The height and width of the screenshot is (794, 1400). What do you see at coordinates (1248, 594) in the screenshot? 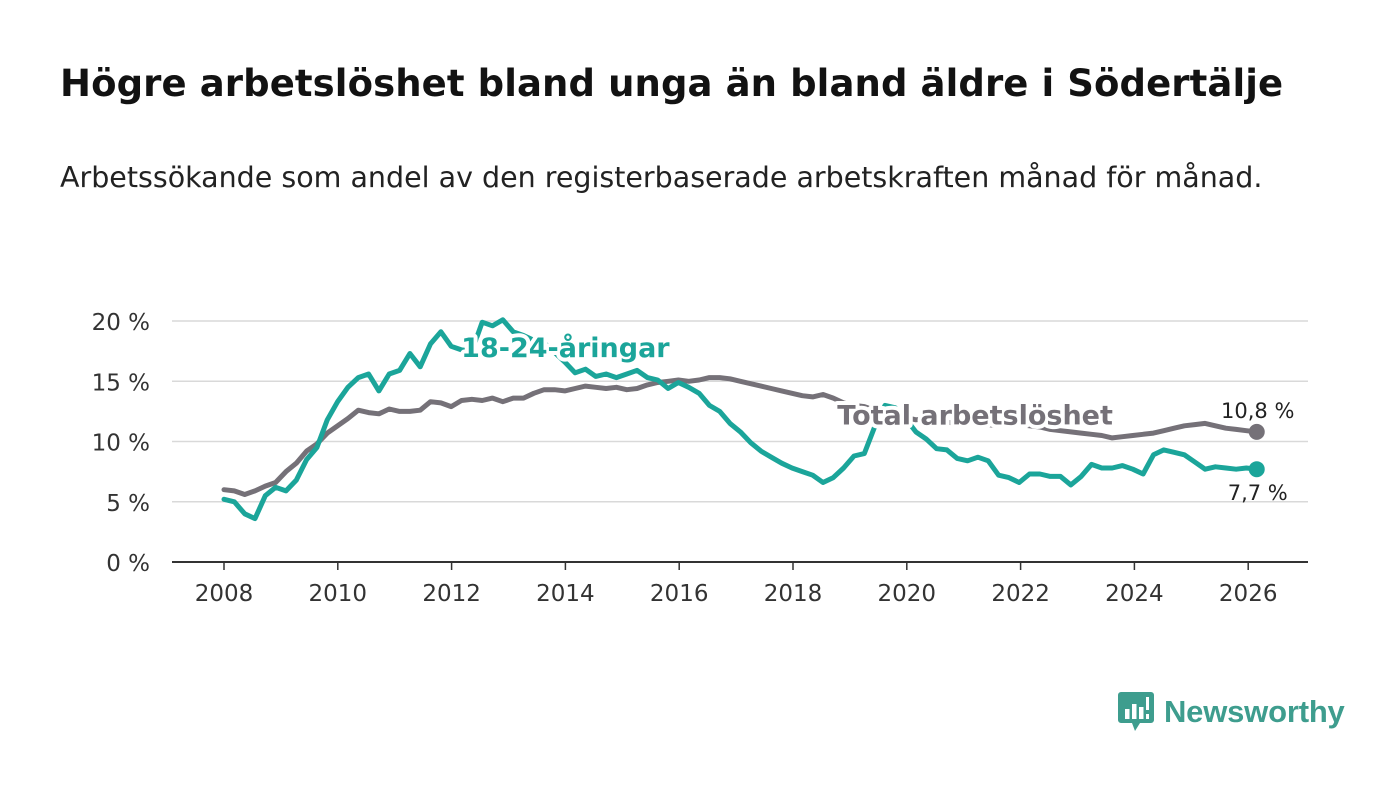
I see `x-tick-label: 2026` at bounding box center [1248, 594].